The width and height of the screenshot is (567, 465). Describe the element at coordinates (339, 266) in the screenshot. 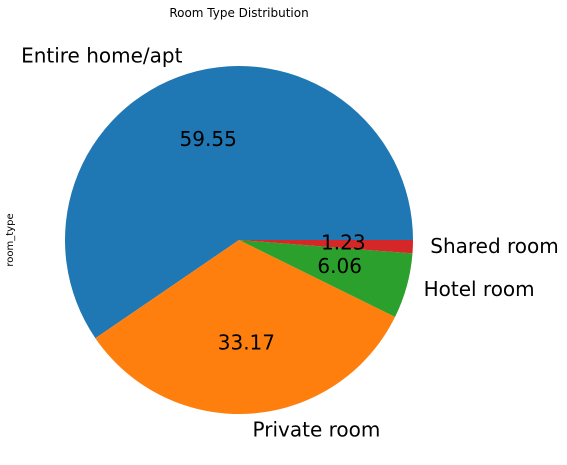

I see `slice-value-hotel-room: 6.06` at that location.